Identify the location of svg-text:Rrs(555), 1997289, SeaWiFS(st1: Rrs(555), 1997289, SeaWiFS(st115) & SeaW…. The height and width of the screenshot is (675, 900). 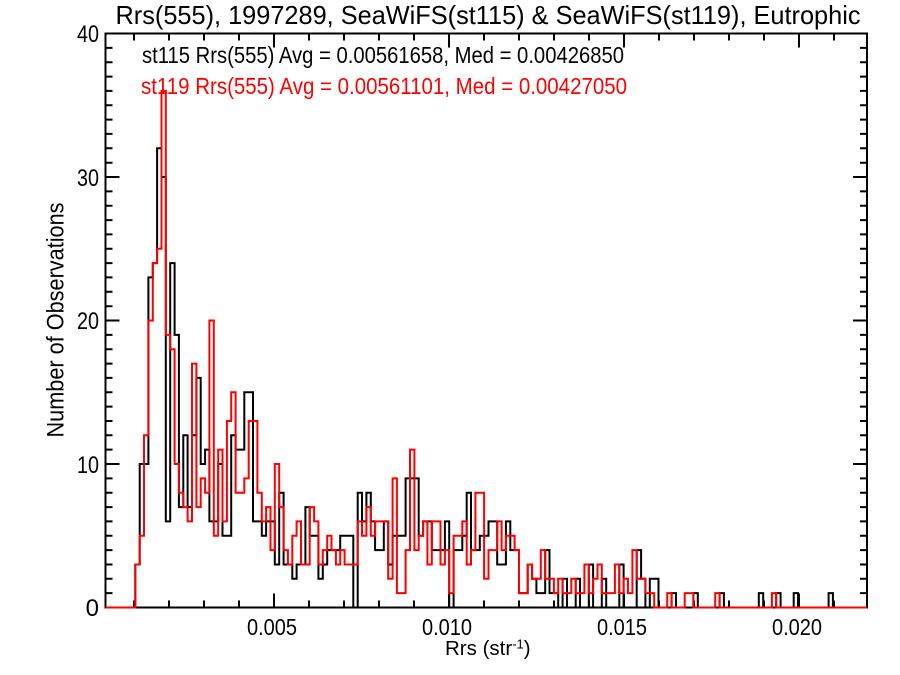
(488, 15).